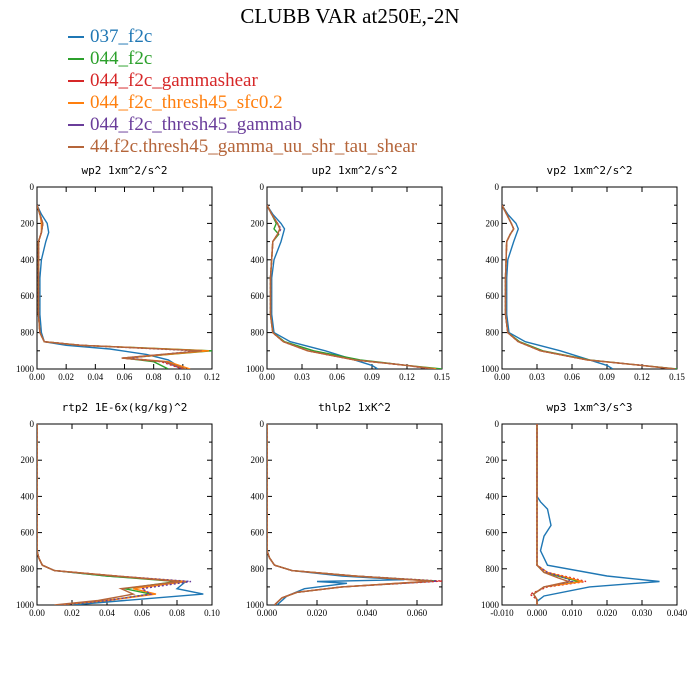 This screenshot has width=700, height=700. What do you see at coordinates (196, 124) in the screenshot?
I see `legend-label: 044_f2c_thresh45_gammab` at bounding box center [196, 124].